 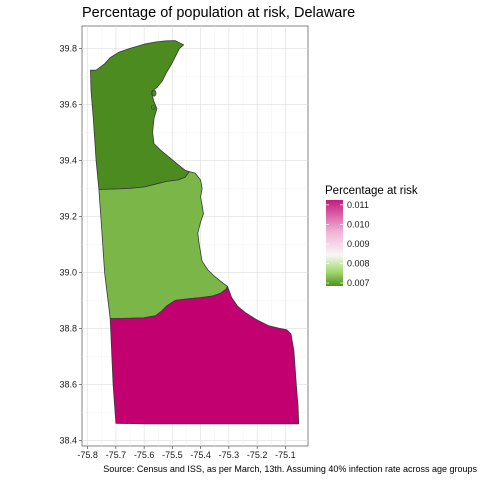 What do you see at coordinates (116, 455) in the screenshot?
I see `x-tick-label: -75.7` at bounding box center [116, 455].